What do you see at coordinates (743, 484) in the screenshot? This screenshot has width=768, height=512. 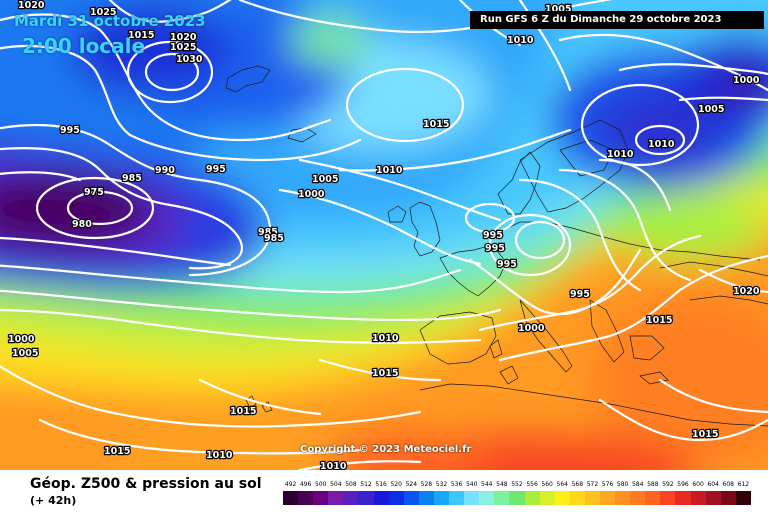 I see `legend-value: 612` at bounding box center [743, 484].